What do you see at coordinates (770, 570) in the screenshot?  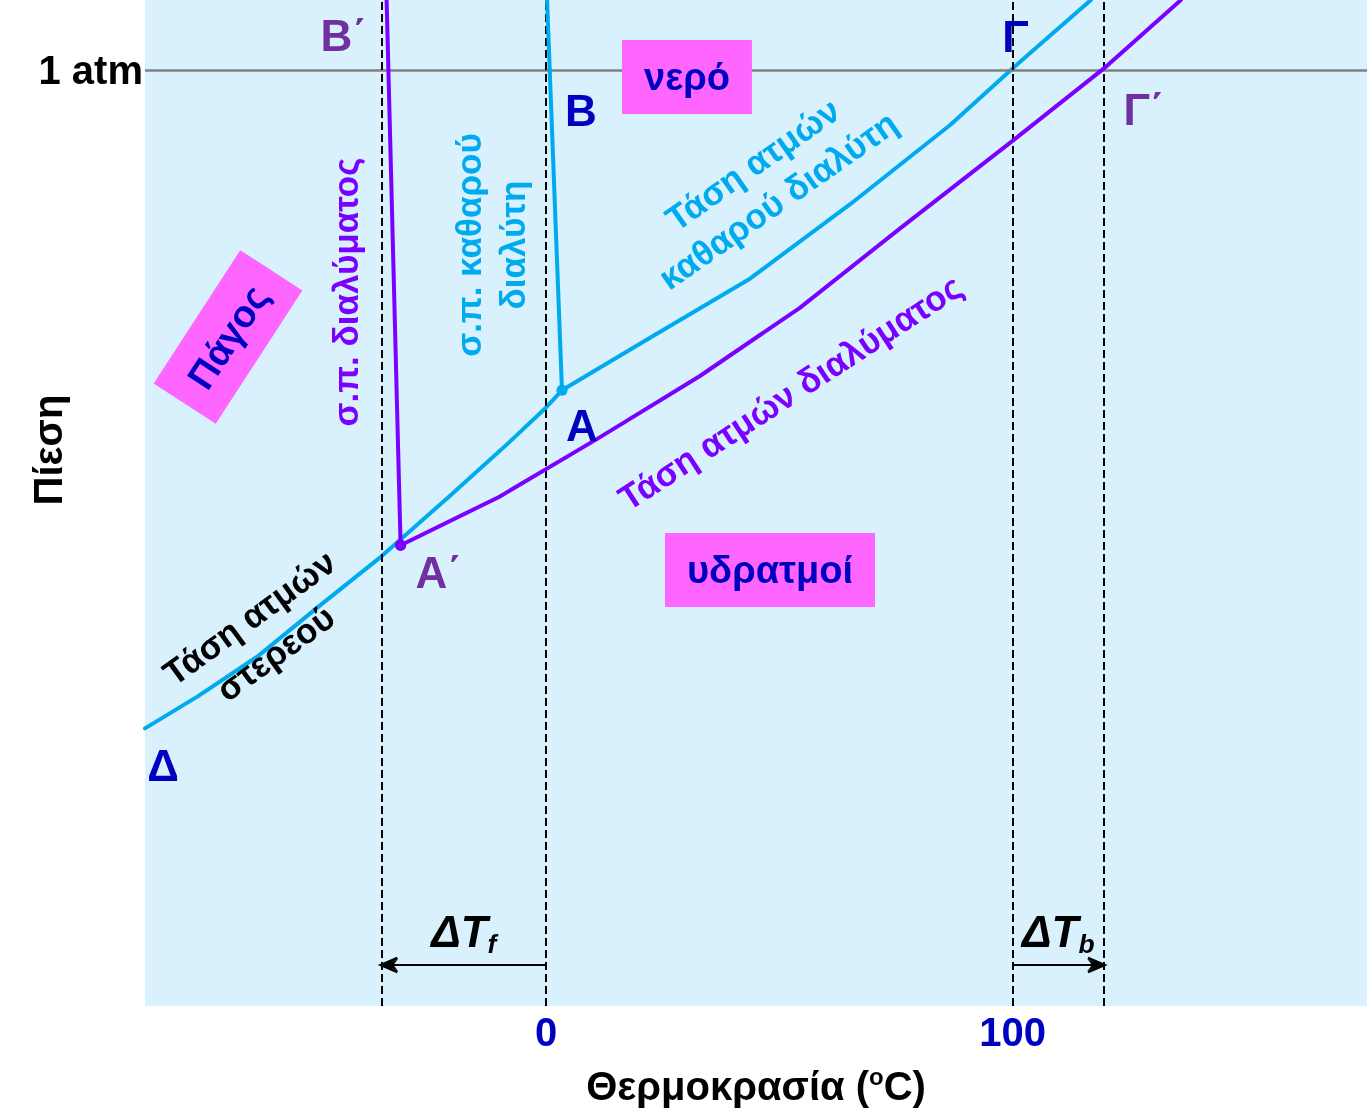 I see `annotation: υδρατμοί` at bounding box center [770, 570].